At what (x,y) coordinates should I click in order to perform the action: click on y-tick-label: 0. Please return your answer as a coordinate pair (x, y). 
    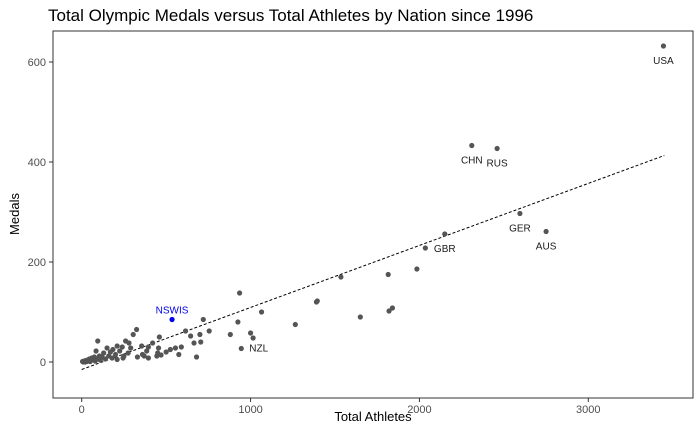
    Looking at the image, I should click on (43, 363).